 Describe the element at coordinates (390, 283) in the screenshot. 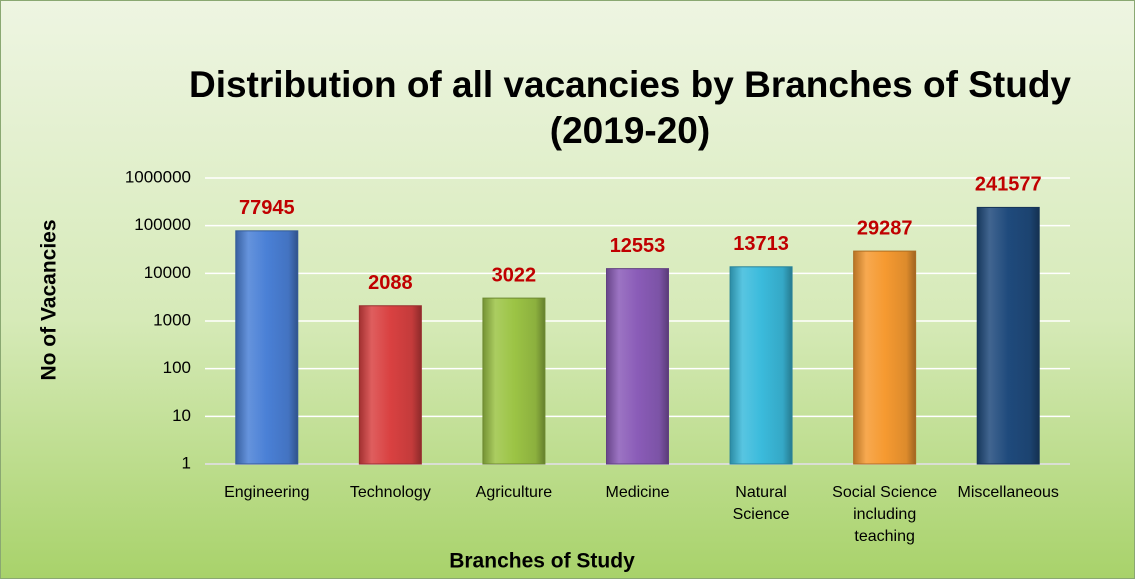

I see `value-label: 2088` at that location.